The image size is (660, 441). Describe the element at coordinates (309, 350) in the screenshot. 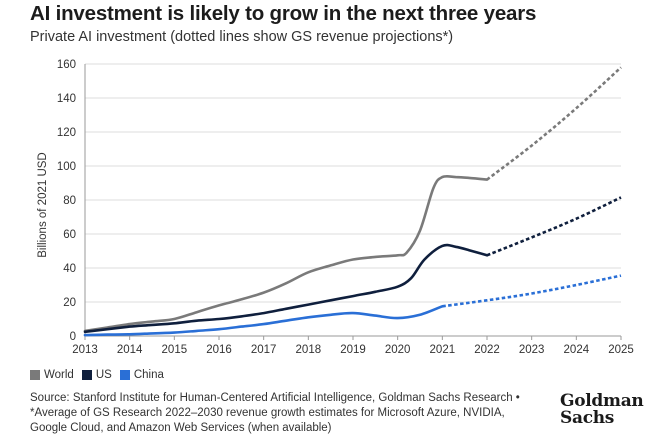

I see `x-tick-label: 2018` at that location.